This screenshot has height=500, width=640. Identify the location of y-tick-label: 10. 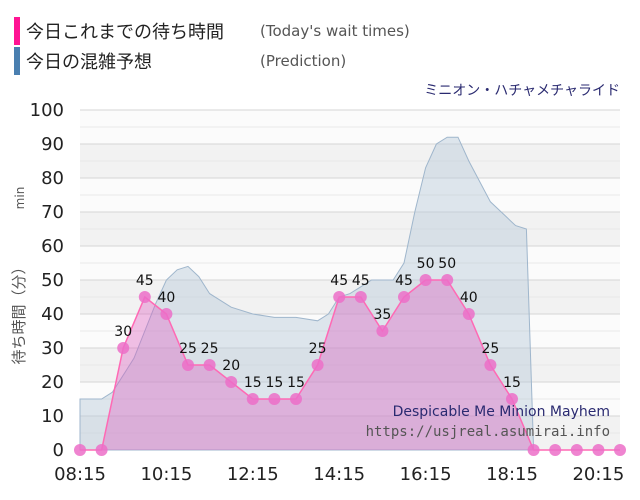
(52, 416).